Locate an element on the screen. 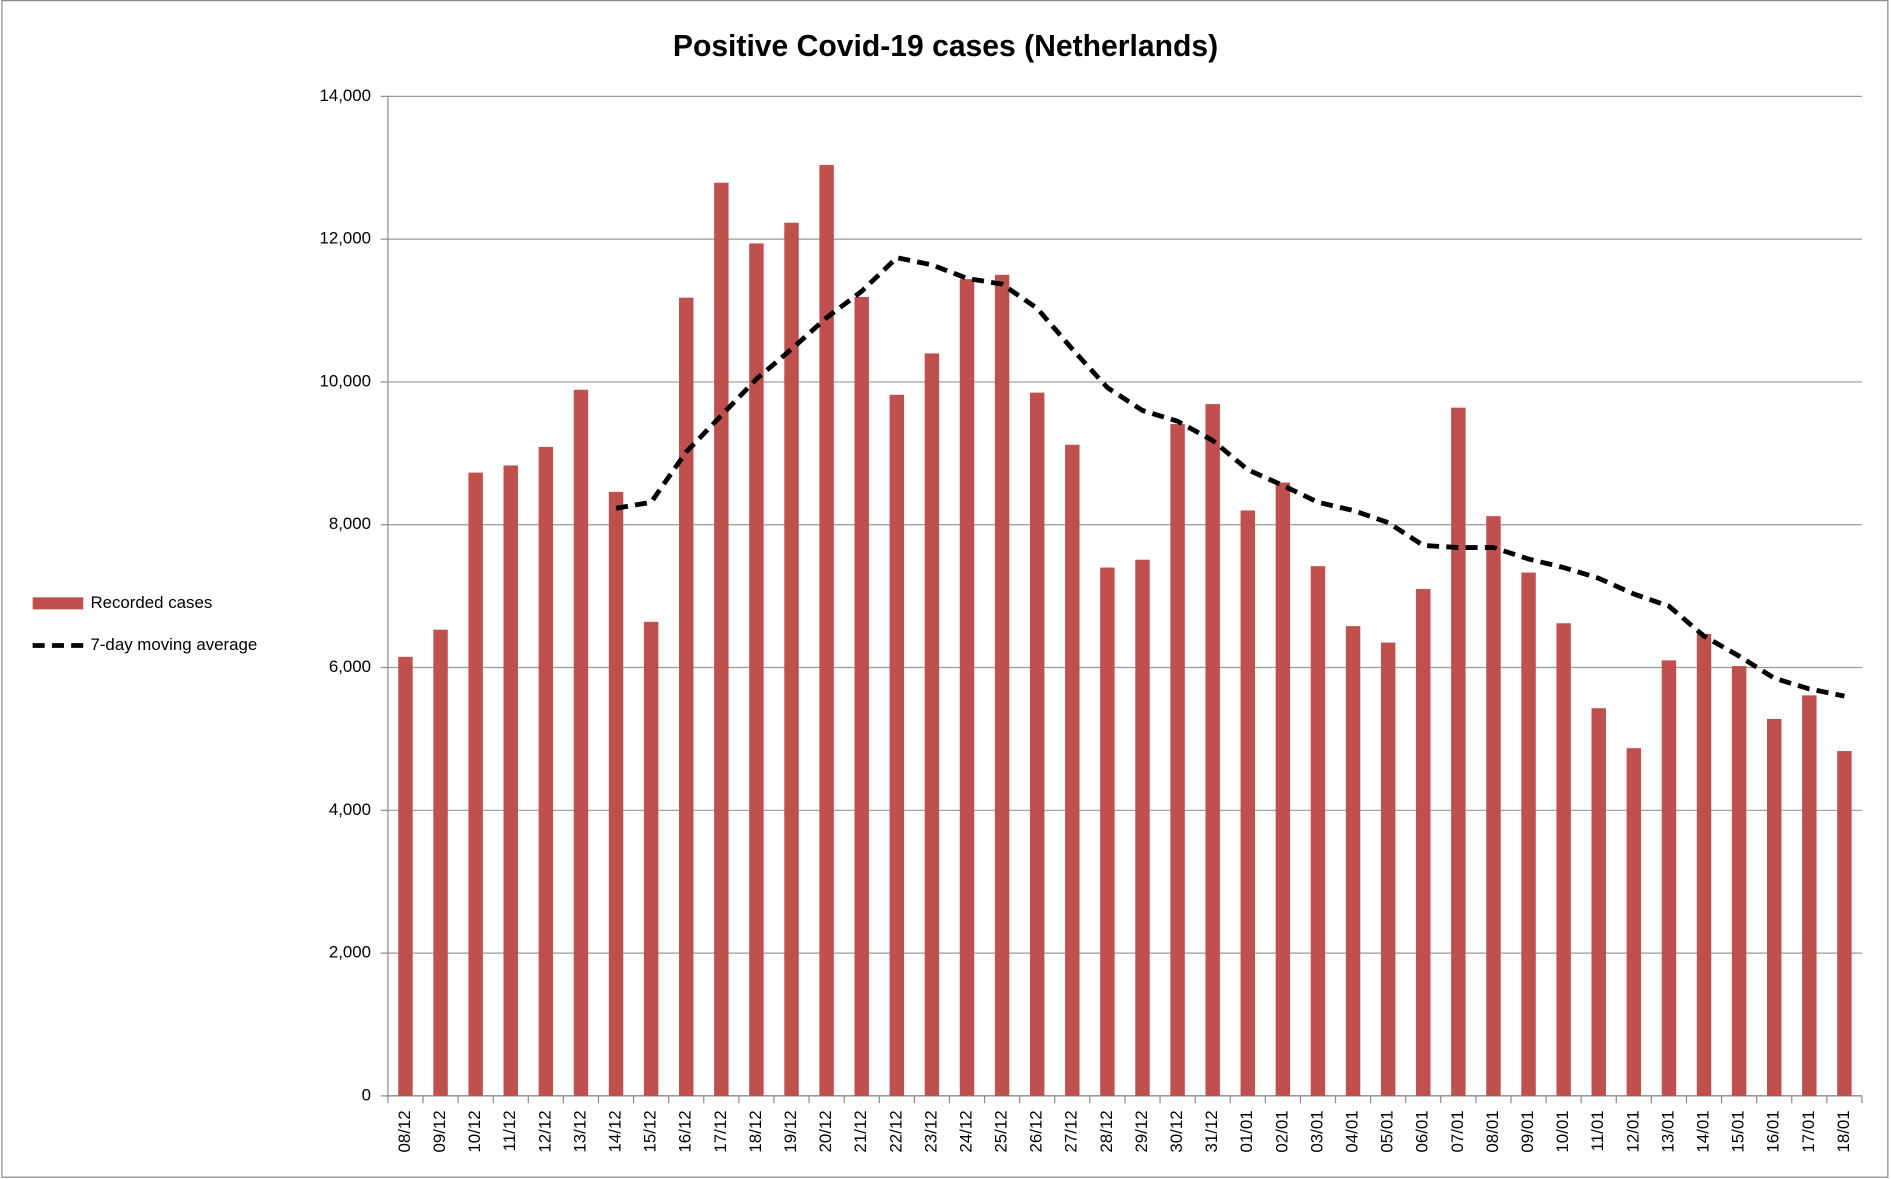 The height and width of the screenshot is (1179, 1891). x-tick-label: 18/01 is located at coordinates (1843, 1131).